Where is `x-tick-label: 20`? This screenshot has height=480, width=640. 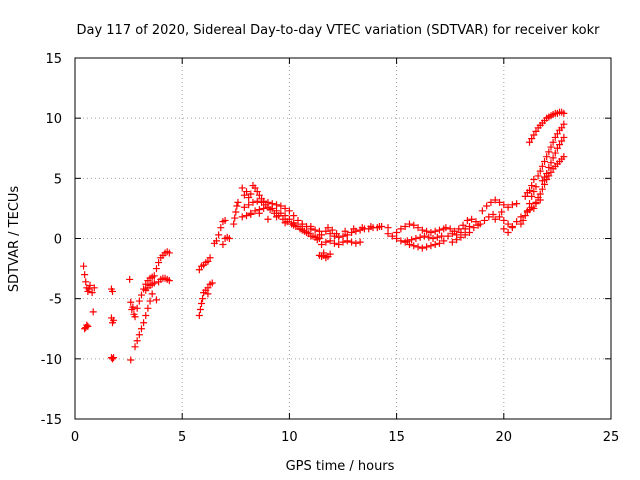
x-tick-label: 20 is located at coordinates (504, 437).